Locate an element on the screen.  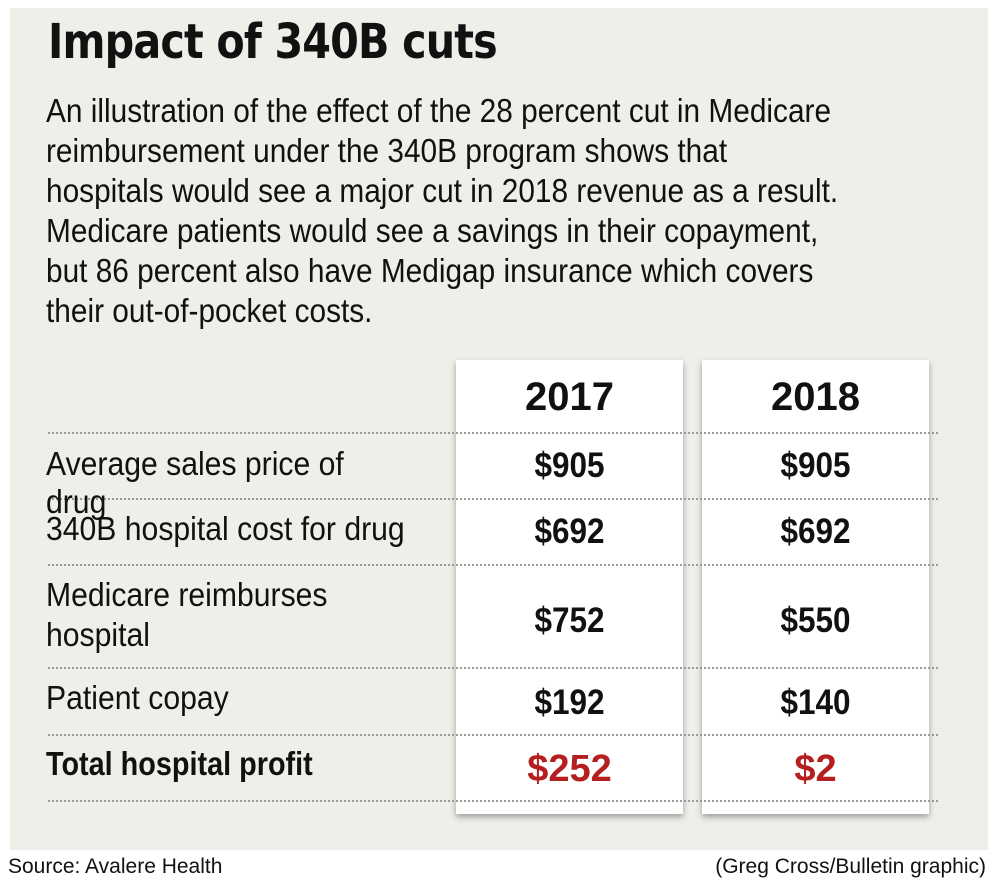
value-2018-hospital-cost: $692 is located at coordinates (815, 531).